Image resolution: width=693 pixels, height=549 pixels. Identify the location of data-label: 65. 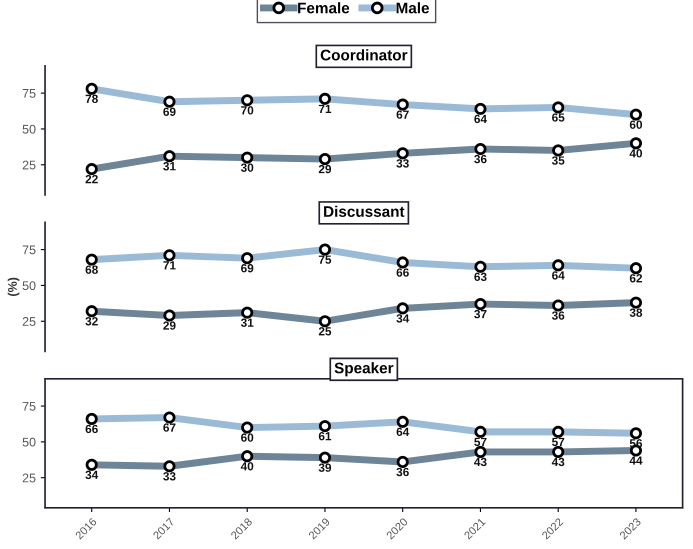
(558, 117).